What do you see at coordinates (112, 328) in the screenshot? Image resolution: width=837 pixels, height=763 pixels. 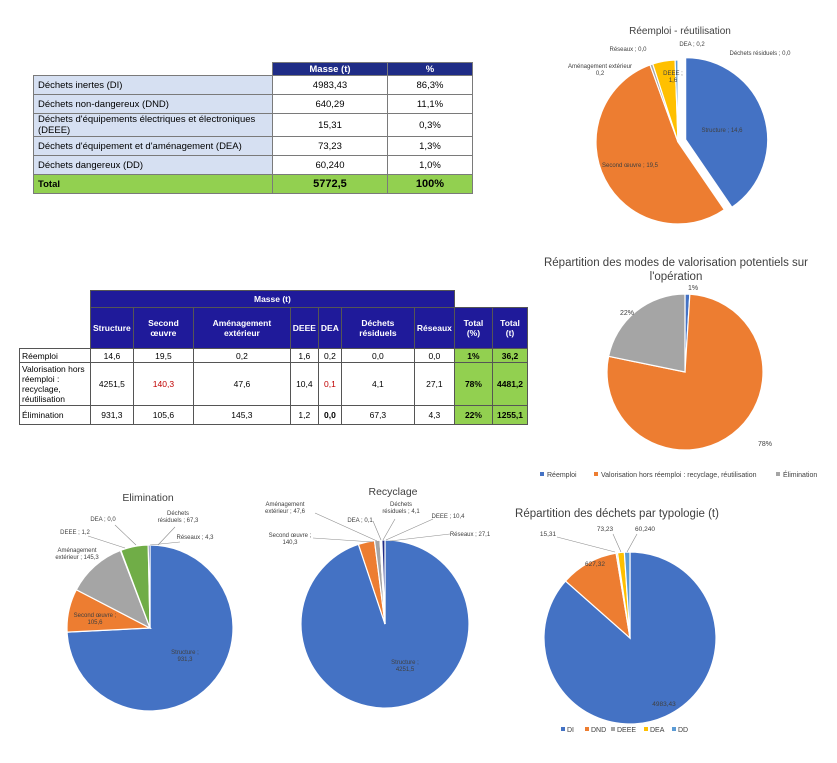 I see `col-header-structure: Structure` at bounding box center [112, 328].